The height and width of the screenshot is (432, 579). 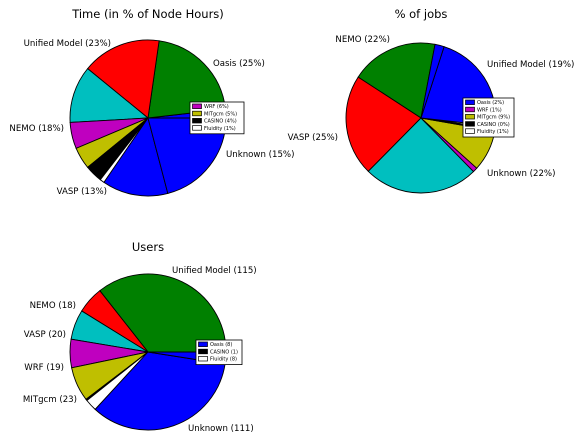 I want to click on legend-entry-casino: CASINO (0%), so click(x=493, y=125).